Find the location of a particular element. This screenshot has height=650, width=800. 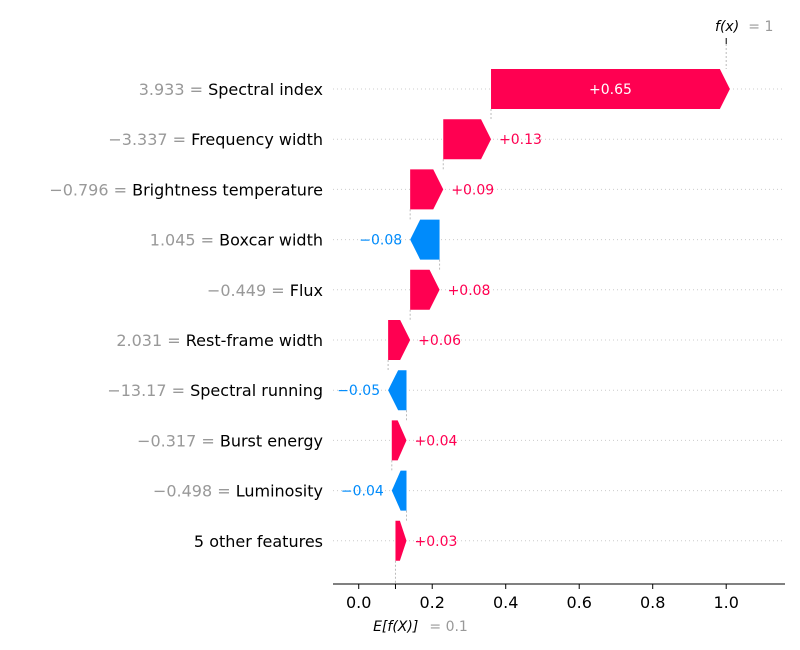

feature-value: −0.796 = is located at coordinates (90, 189).